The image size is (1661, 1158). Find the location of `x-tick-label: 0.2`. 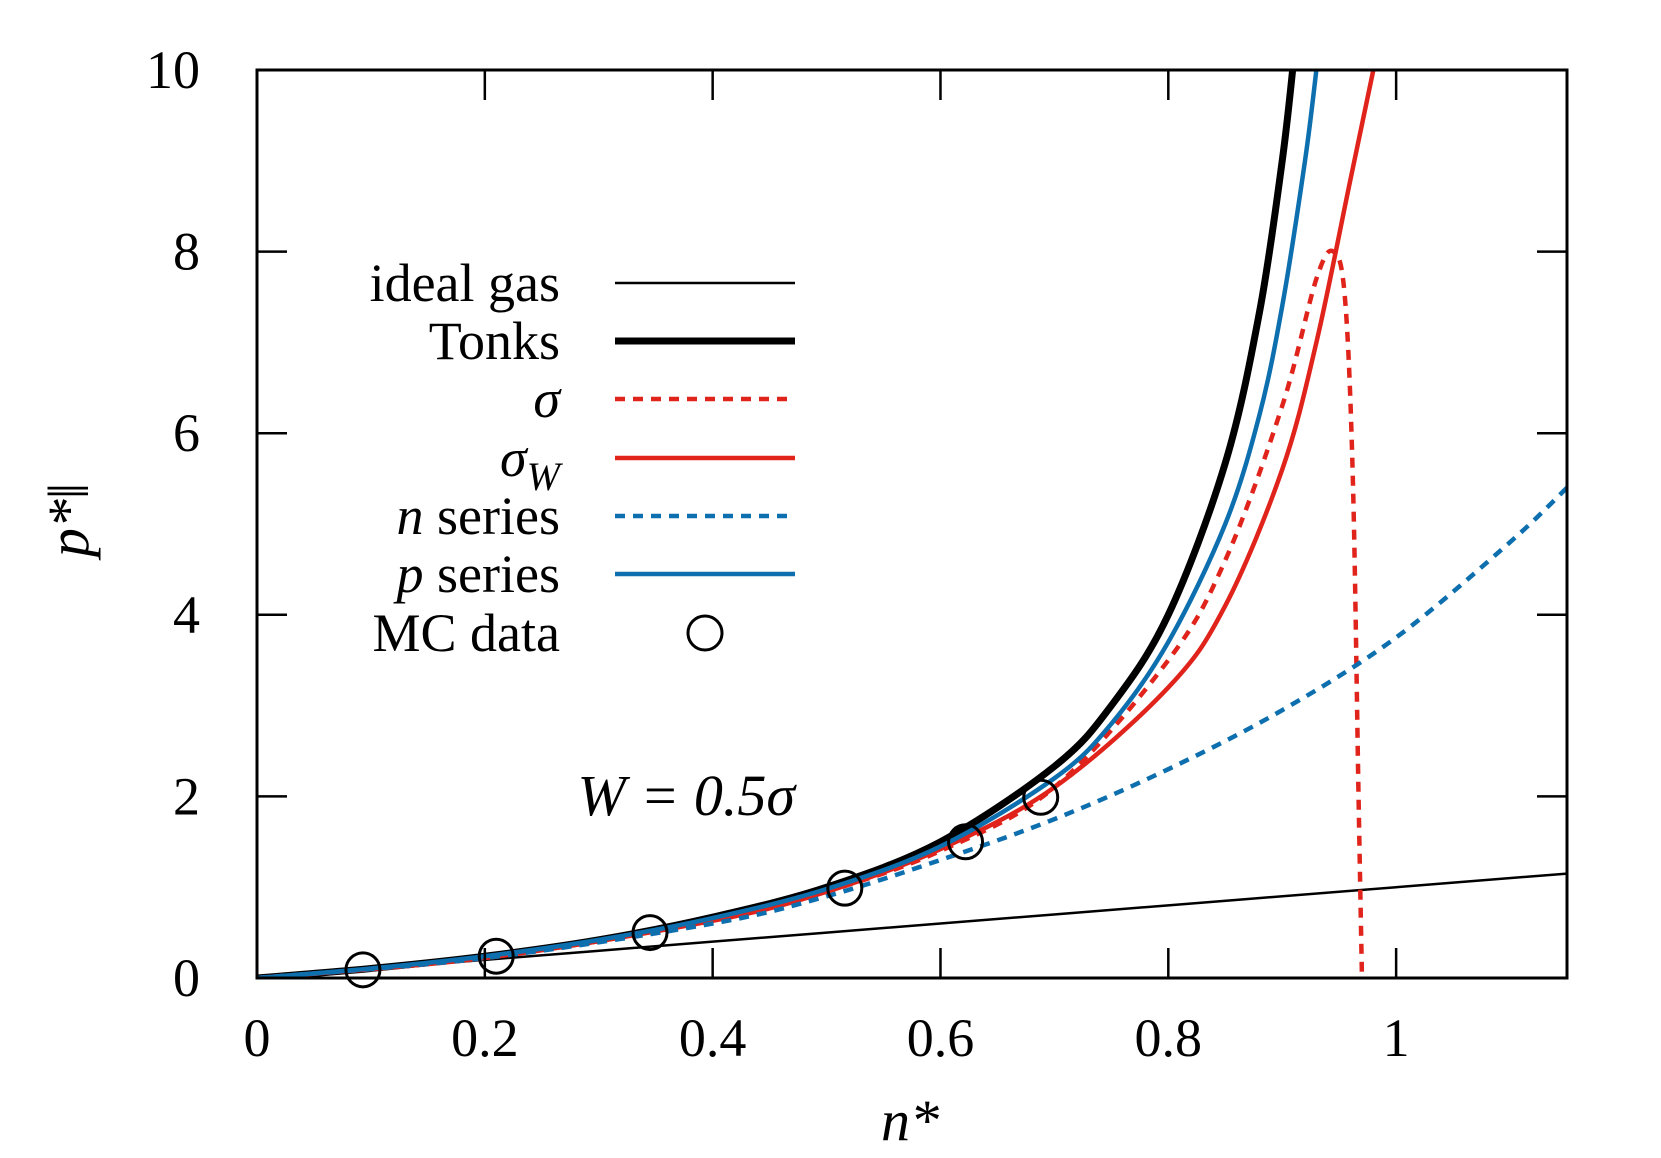

x-tick-label: 0.2 is located at coordinates (485, 1038).